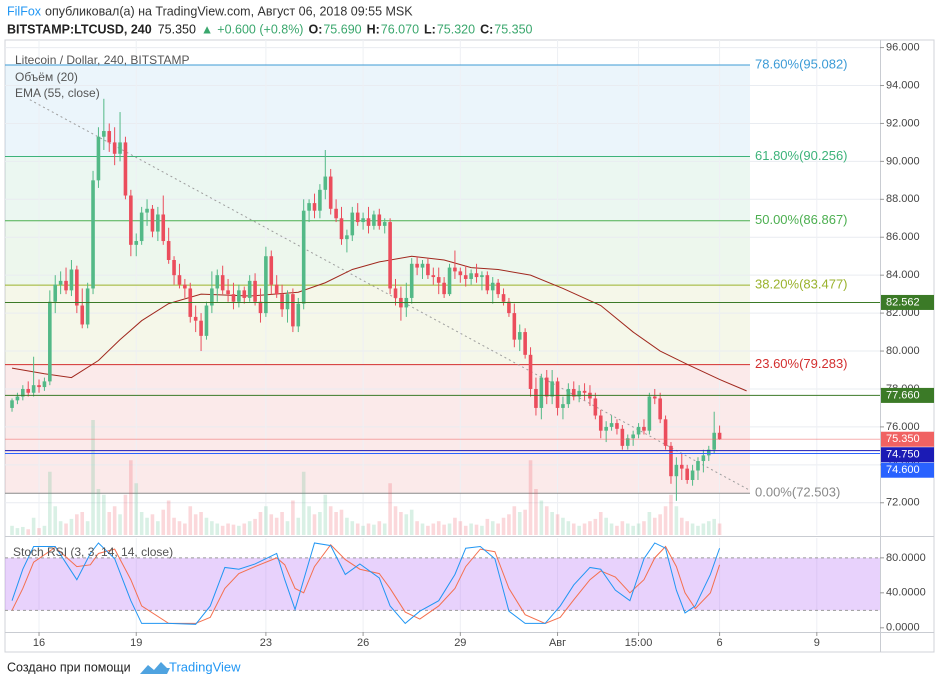 This screenshot has height=688, width=939. Describe the element at coordinates (801, 219) in the screenshot. I see `fib-label: 50.00%(86.867)` at that location.